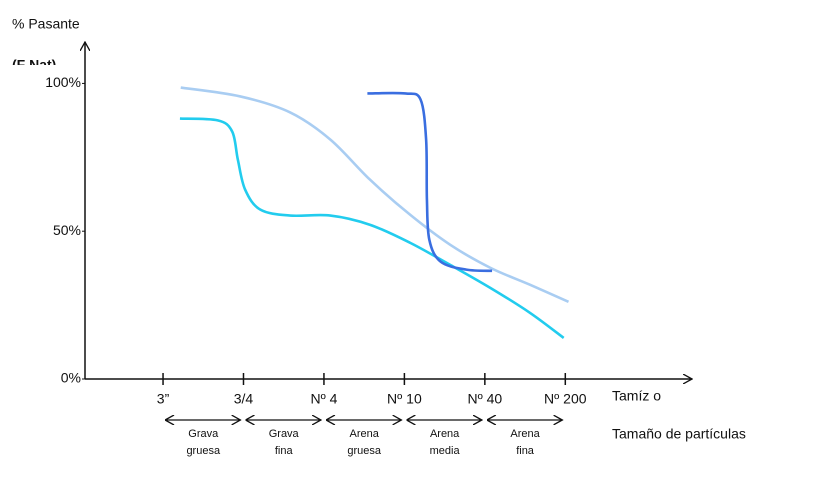 The width and height of the screenshot is (822, 482). I want to click on y-tick-label: 0%, so click(71, 378).